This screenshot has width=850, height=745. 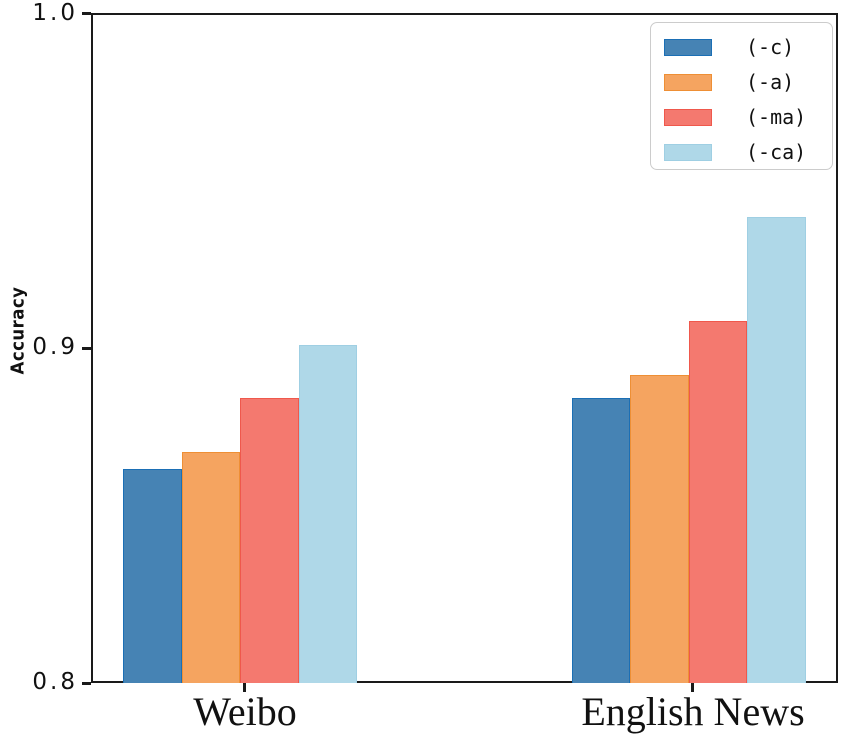 What do you see at coordinates (269, 540) in the screenshot?
I see `bar-weibo-ma` at bounding box center [269, 540].